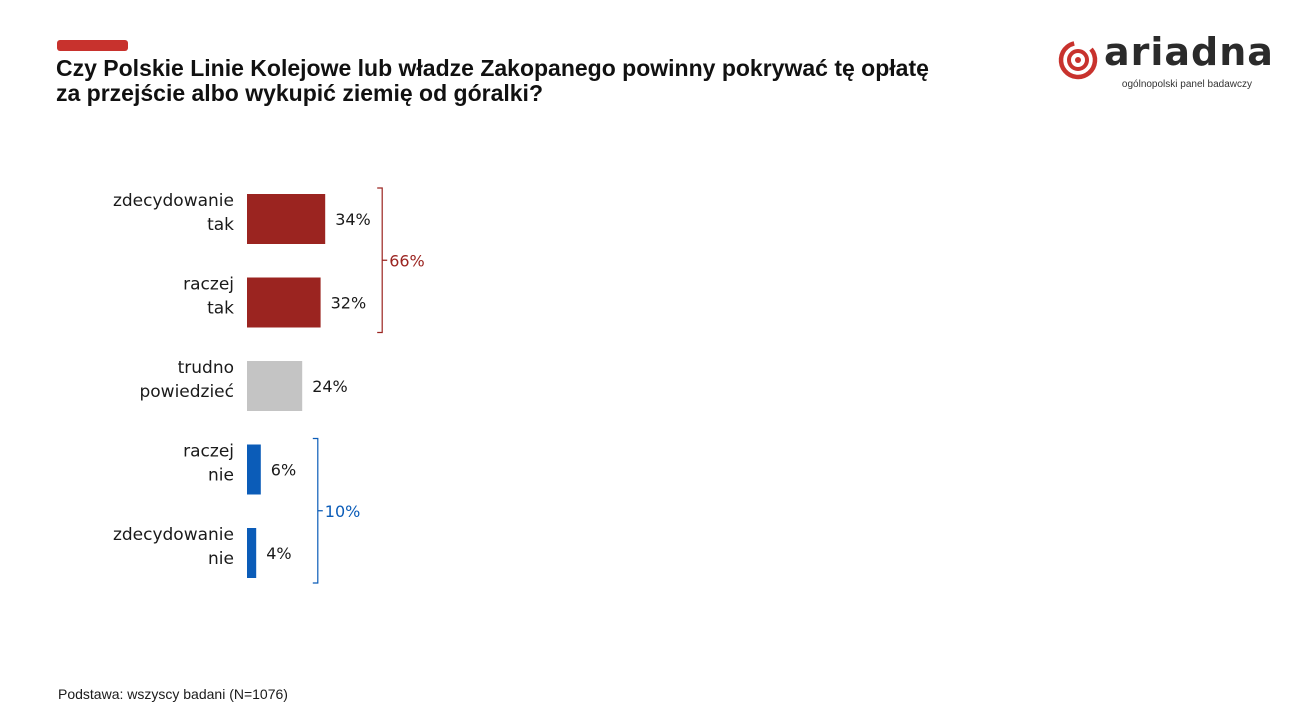  I want to click on category-label-2-0: trudno, so click(206, 368).